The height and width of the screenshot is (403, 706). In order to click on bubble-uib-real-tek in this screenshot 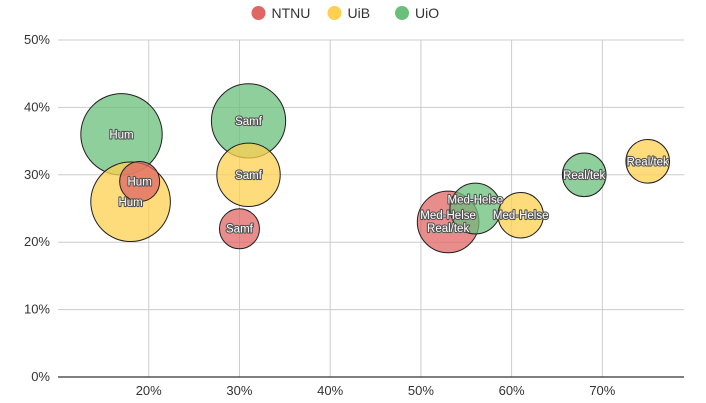, I will do `click(648, 161)`.